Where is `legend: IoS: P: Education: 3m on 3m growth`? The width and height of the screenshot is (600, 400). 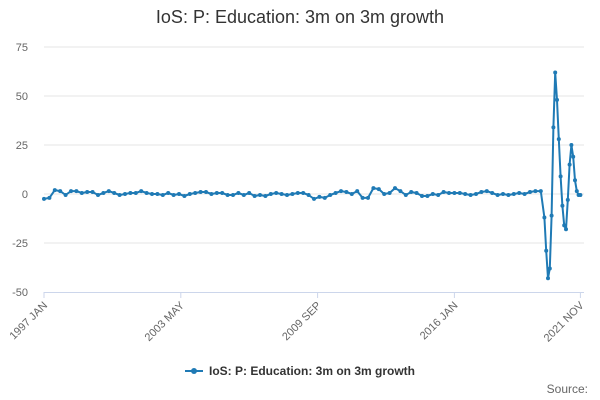 legend: IoS: P: Education: 3m on 3m growth is located at coordinates (300, 372).